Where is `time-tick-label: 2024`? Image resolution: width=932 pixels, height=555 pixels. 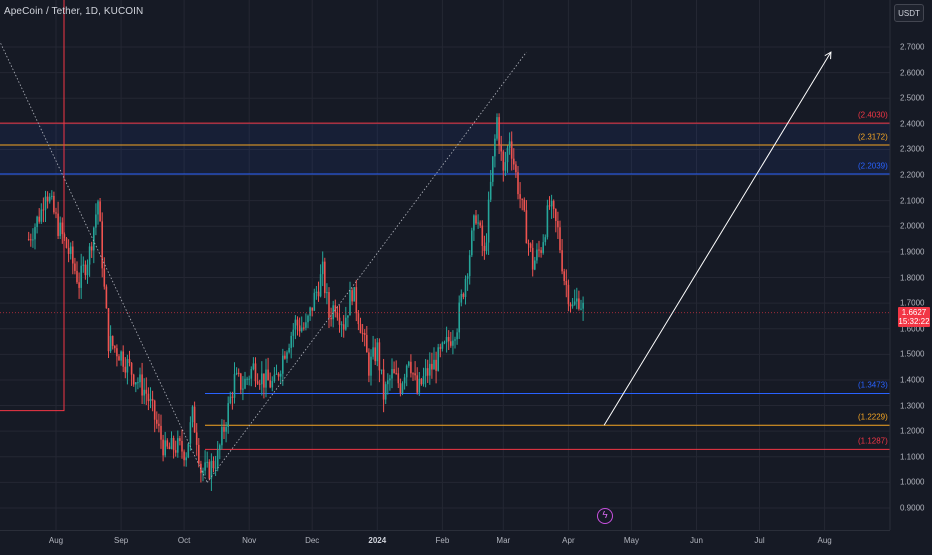 time-tick-label: 2024 is located at coordinates (377, 540).